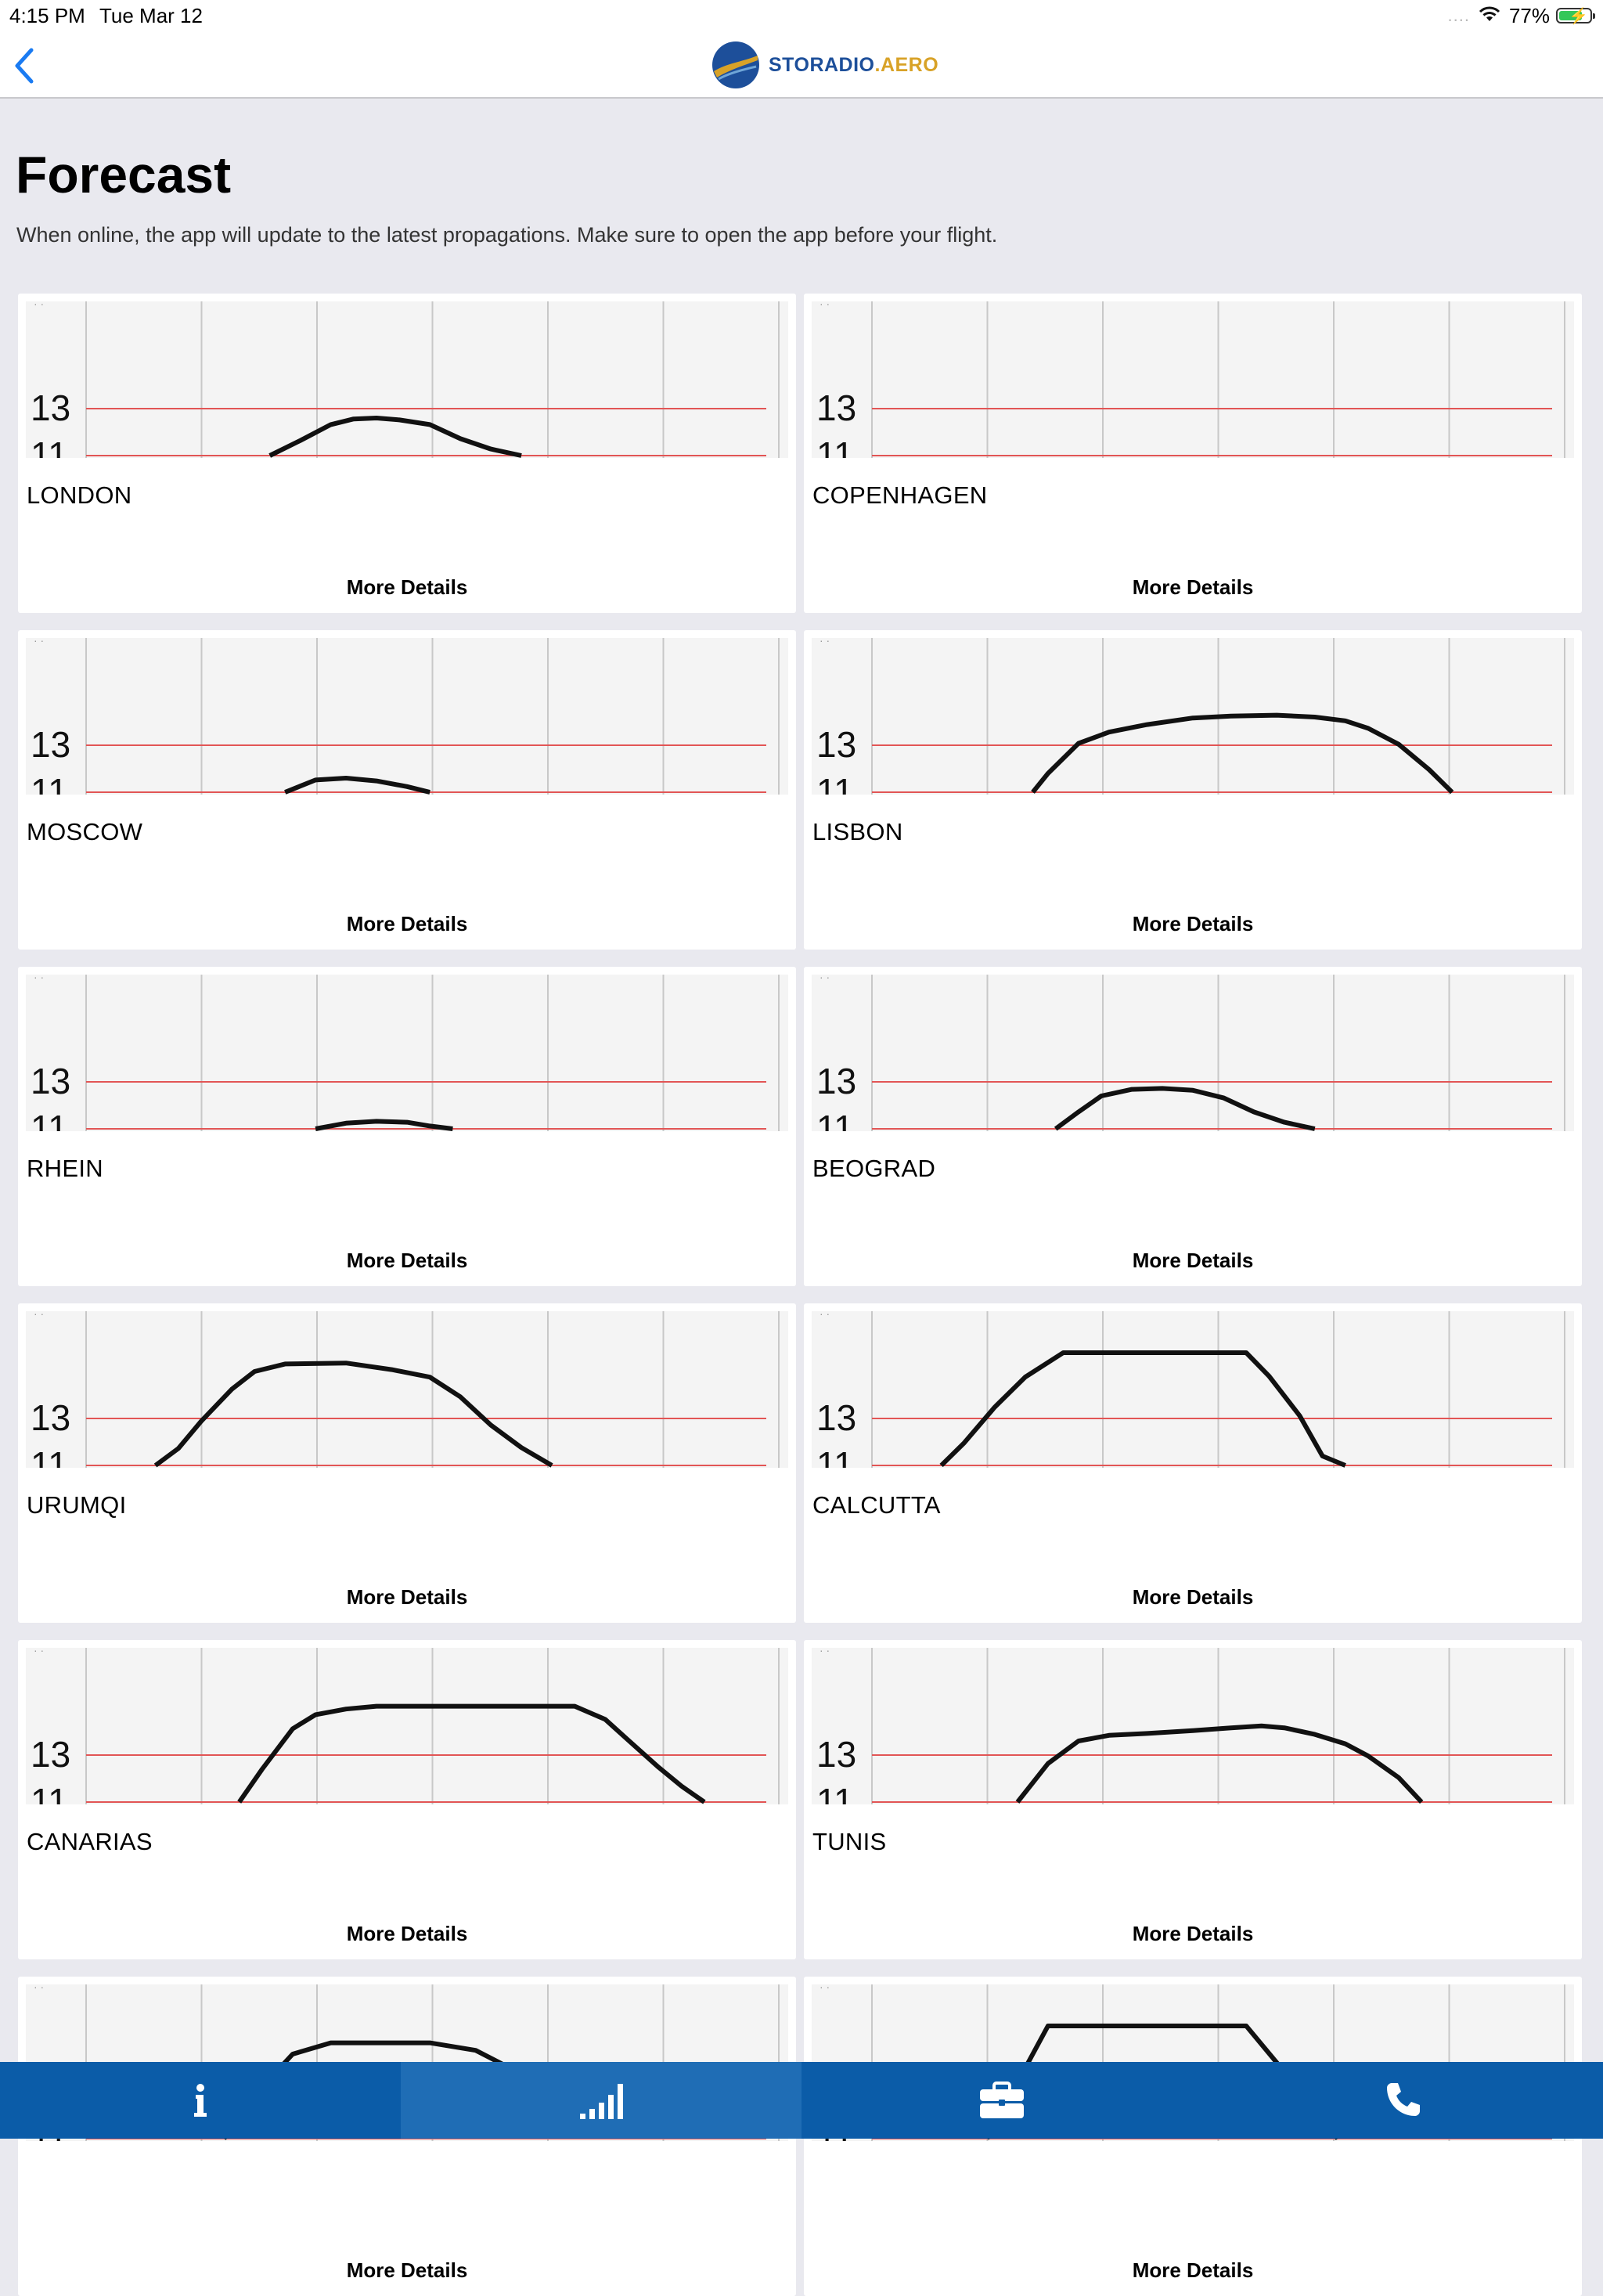 This screenshot has height=2296, width=1603. Describe the element at coordinates (90, 1841) in the screenshot. I see `city-name: CANARIAS` at that location.